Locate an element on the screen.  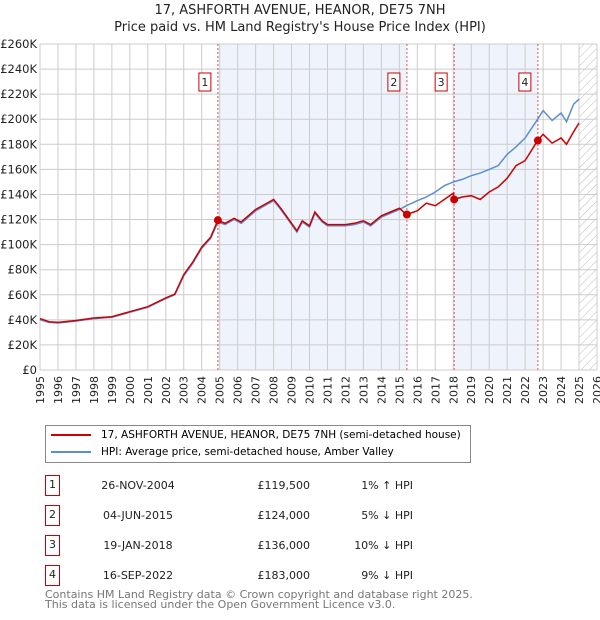
x-tick-label: 2012 is located at coordinates (345, 390).